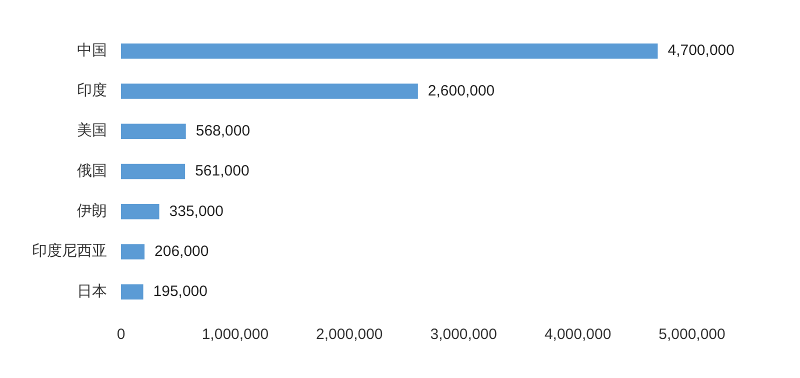 The width and height of the screenshot is (800, 378). Describe the element at coordinates (222, 171) in the screenshot. I see `data-label: 561,000` at that location.